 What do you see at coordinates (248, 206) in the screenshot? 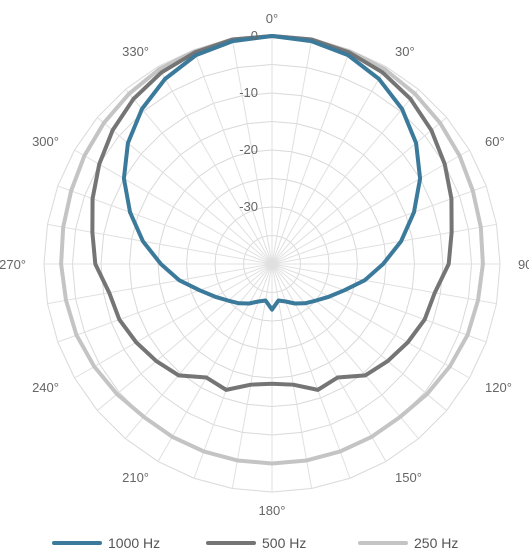
I see `radial-tick-label: -30` at bounding box center [248, 206].